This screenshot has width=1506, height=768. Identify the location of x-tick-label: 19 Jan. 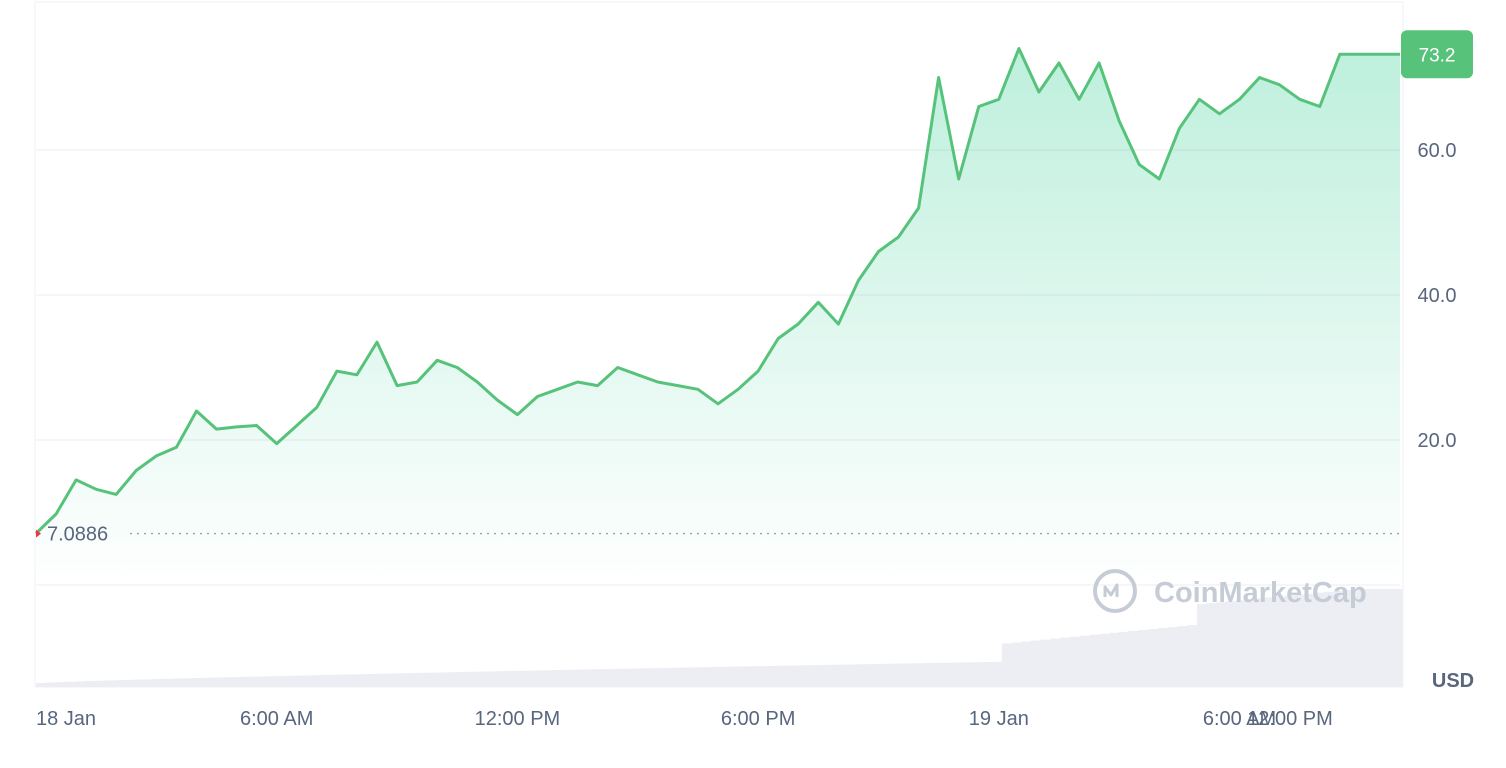
(999, 719).